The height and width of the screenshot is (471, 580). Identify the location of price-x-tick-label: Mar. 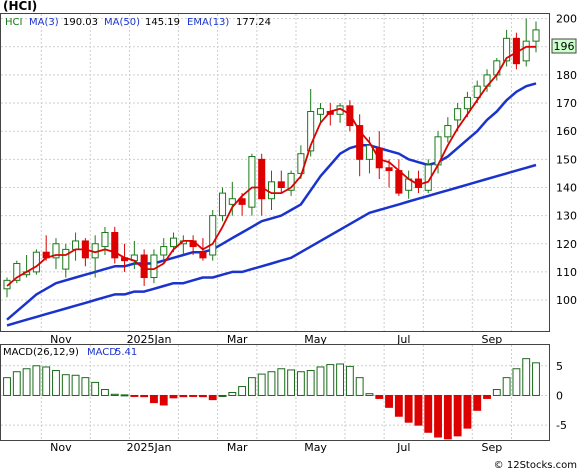
(237, 339).